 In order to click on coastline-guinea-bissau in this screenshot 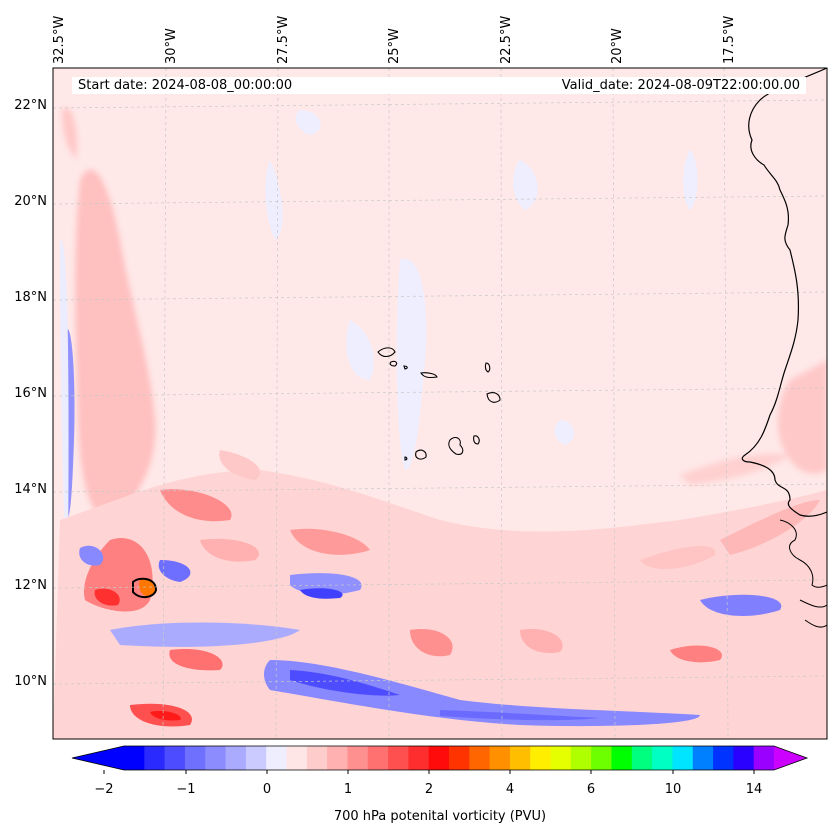, I will do `click(803, 573)`.